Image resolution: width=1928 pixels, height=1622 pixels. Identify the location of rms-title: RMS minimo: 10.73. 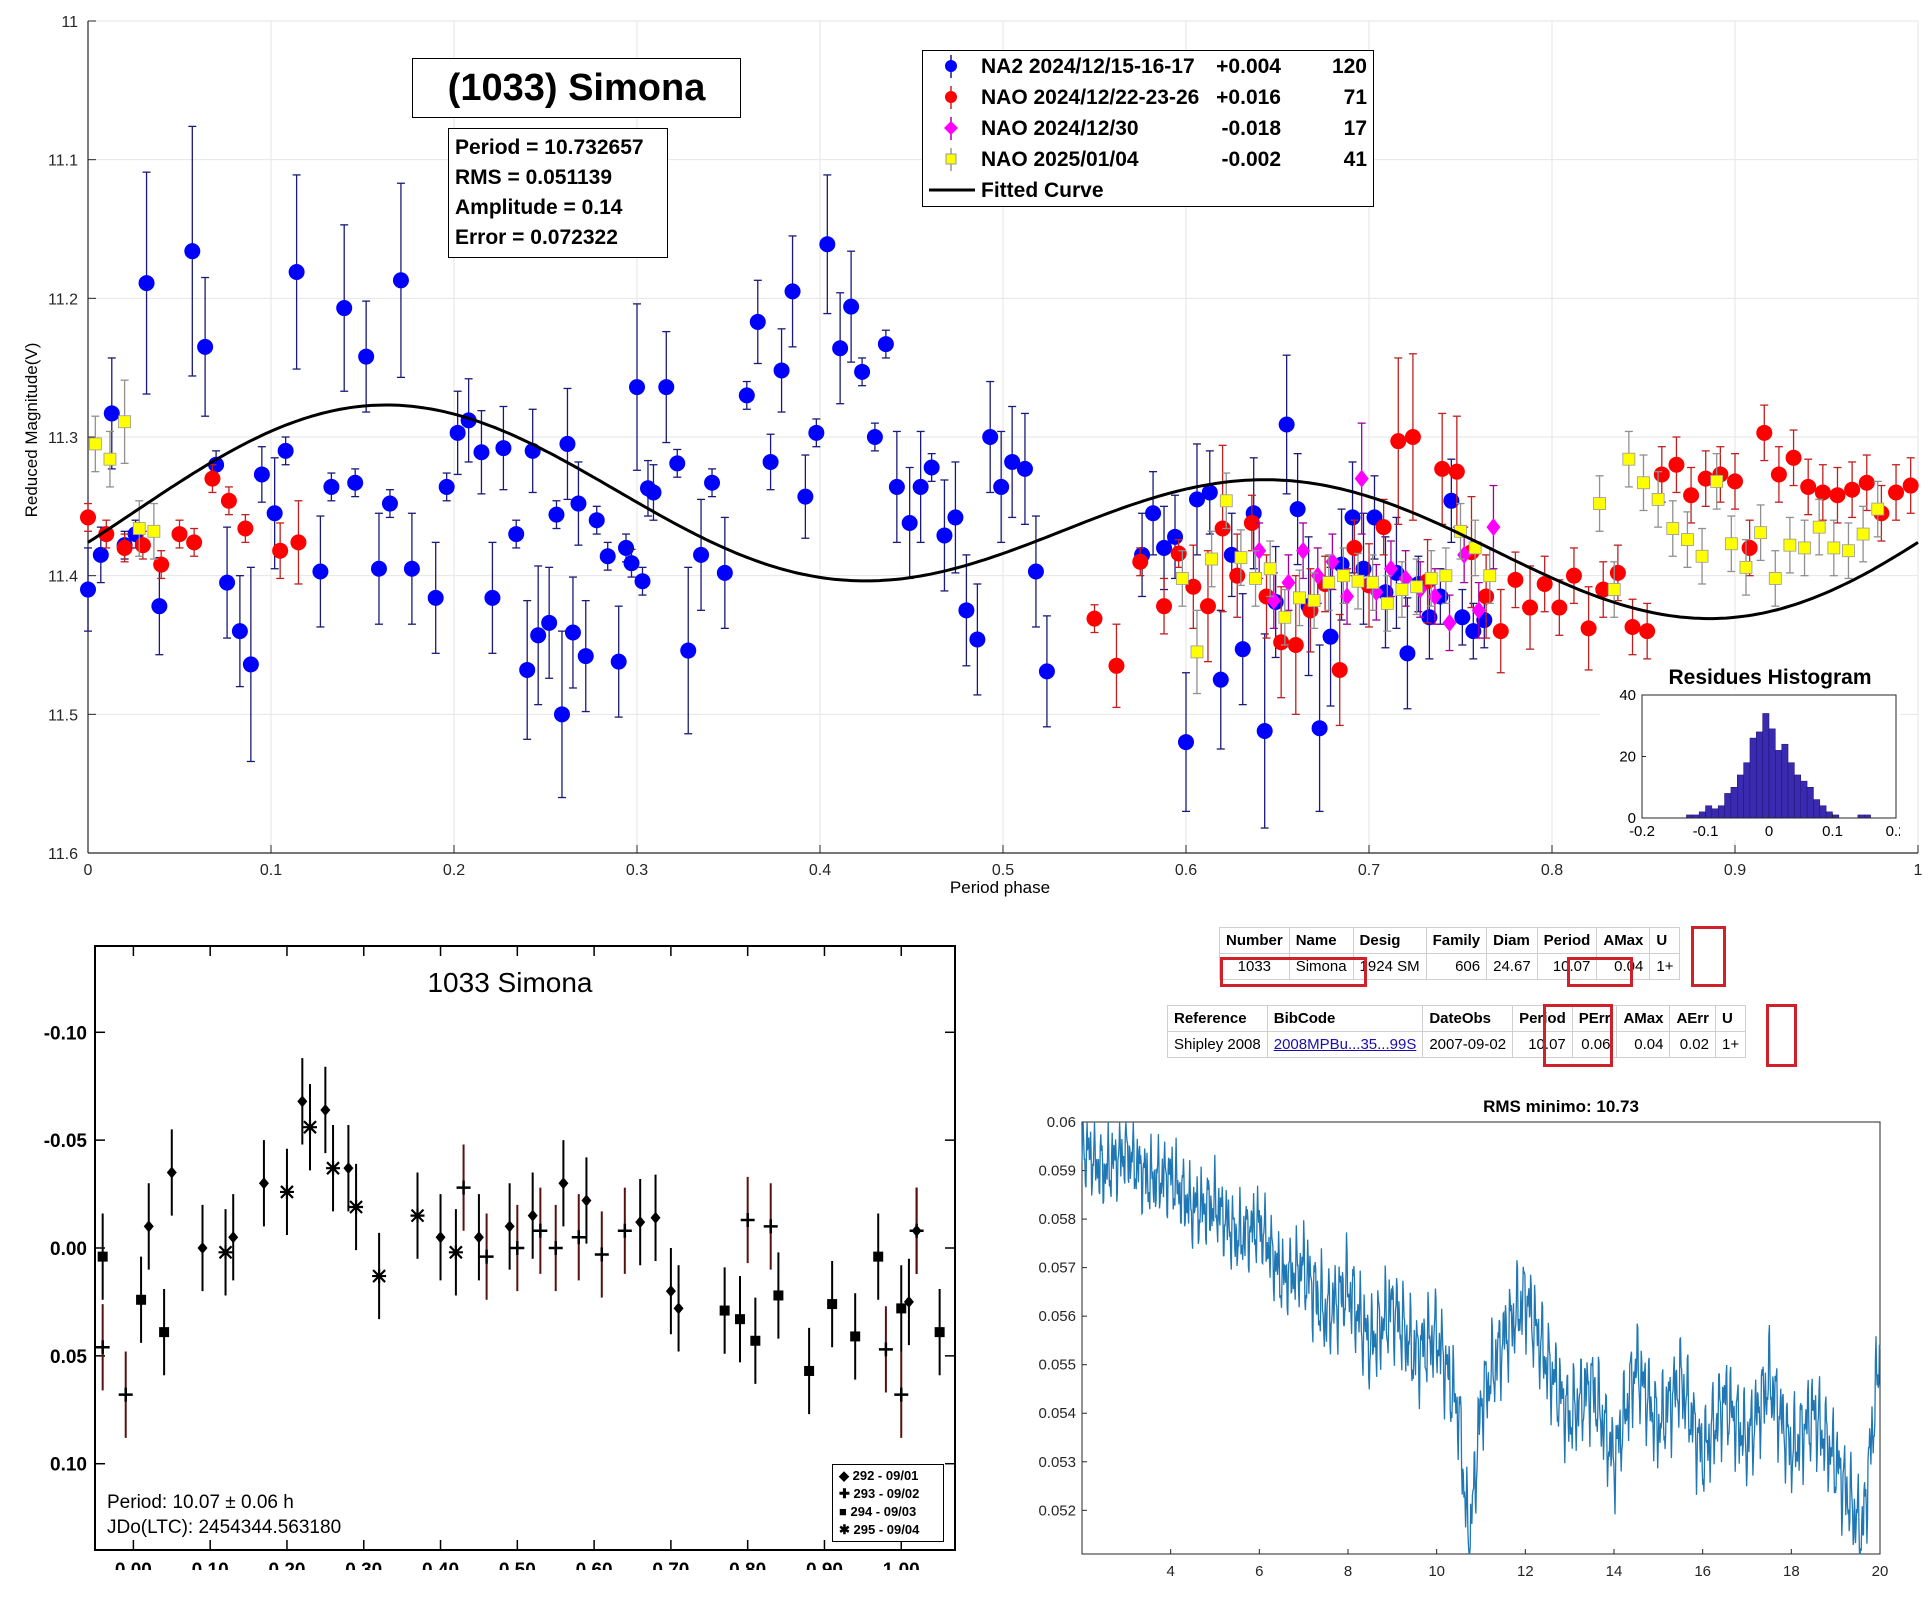
(1561, 1106).